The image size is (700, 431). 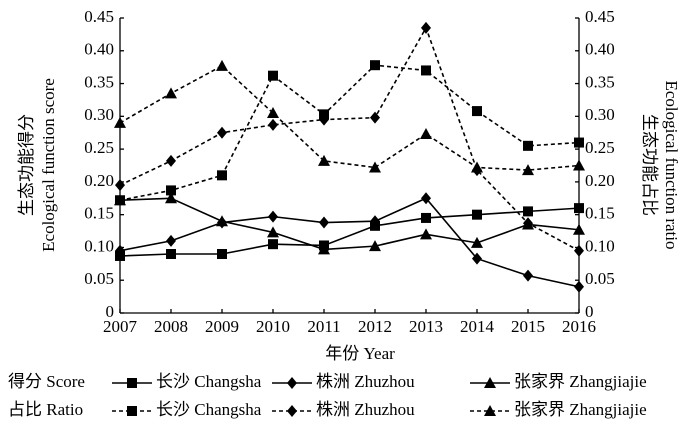 I want to click on x-tick-label: 2010, so click(x=273, y=326).